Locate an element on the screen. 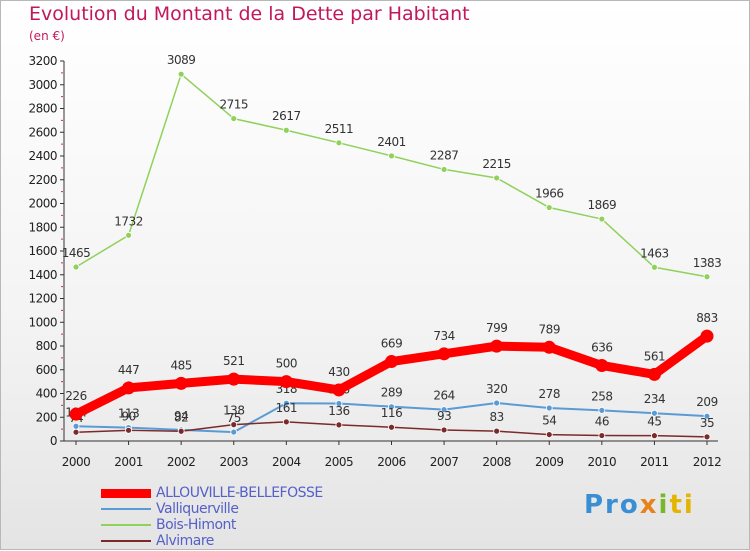 This screenshot has width=750, height=551. data-label: 94 is located at coordinates (181, 416).